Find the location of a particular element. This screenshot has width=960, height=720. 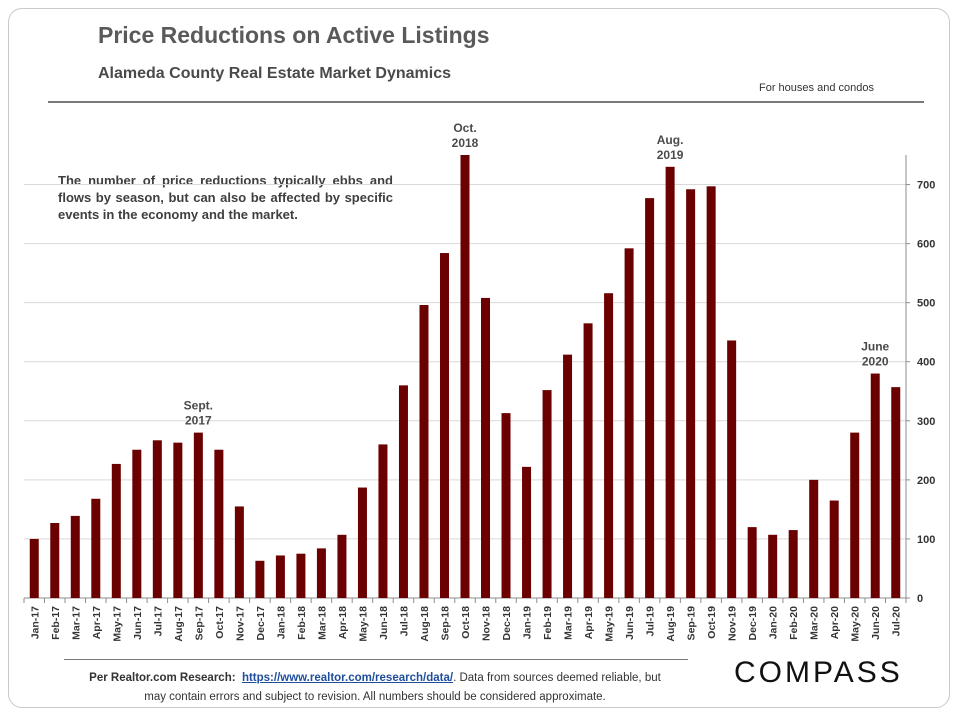

x-tick-label: Sep-18 is located at coordinates (445, 623).